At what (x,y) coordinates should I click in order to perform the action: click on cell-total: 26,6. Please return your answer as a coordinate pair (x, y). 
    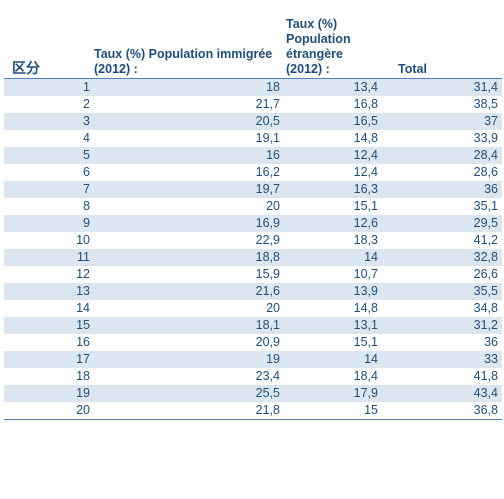
    Looking at the image, I should click on (485, 274).